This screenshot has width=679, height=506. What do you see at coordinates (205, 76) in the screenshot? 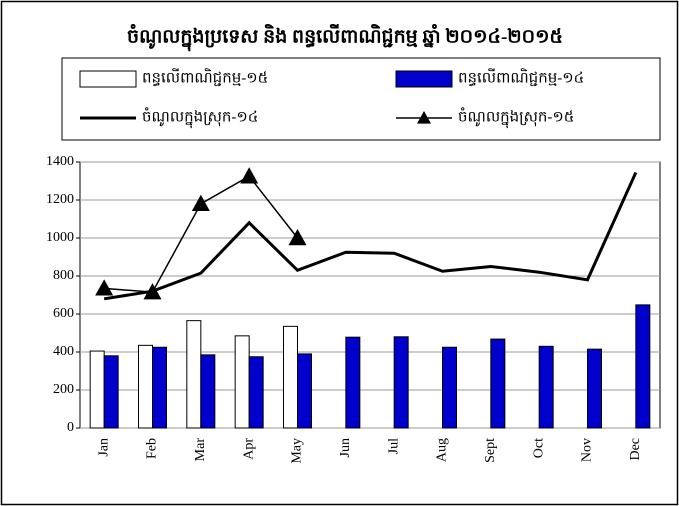
I see `legend-label: ពន្ធលើពាណិជ្ជកម្ម-១៥` at bounding box center [205, 76].